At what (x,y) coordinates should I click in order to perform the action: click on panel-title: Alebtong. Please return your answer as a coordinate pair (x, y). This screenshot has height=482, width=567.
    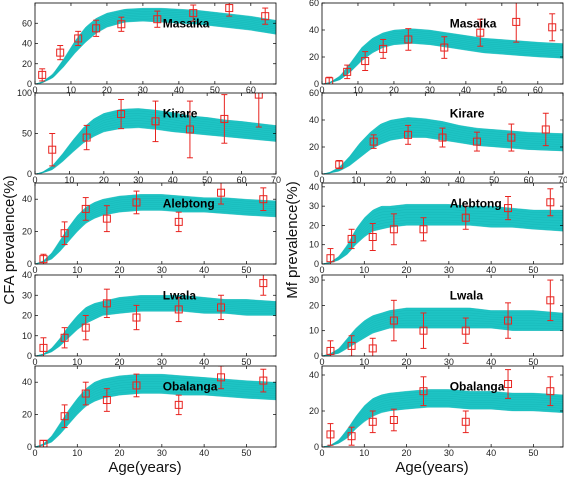
    Looking at the image, I should click on (476, 203).